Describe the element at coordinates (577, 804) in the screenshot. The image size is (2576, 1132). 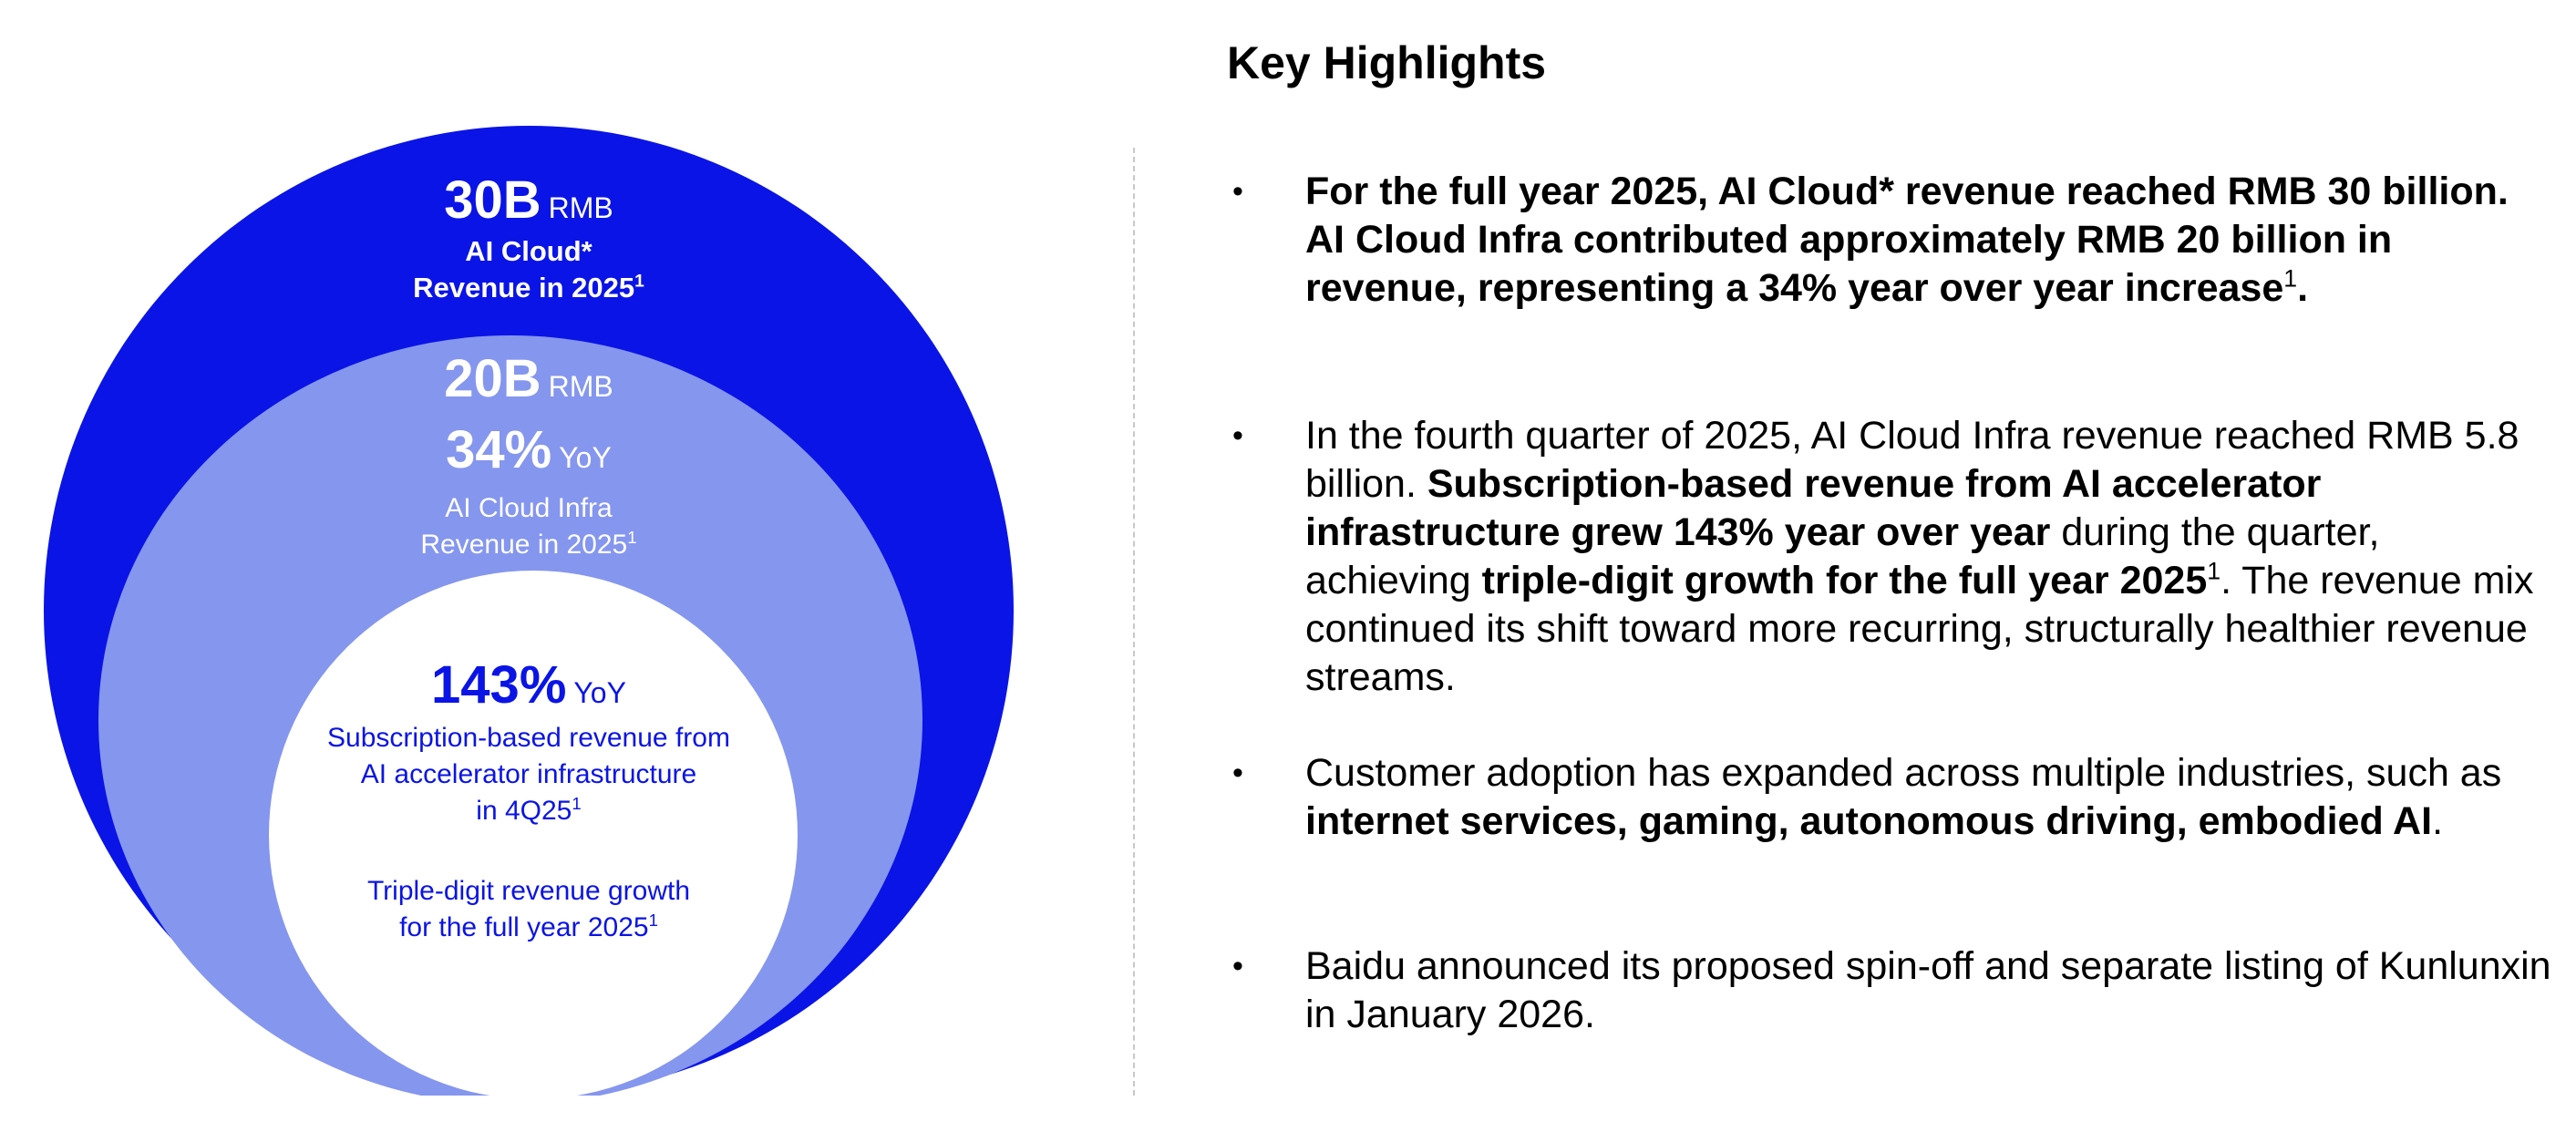
I see `inner-label-3-footnote: 1` at that location.